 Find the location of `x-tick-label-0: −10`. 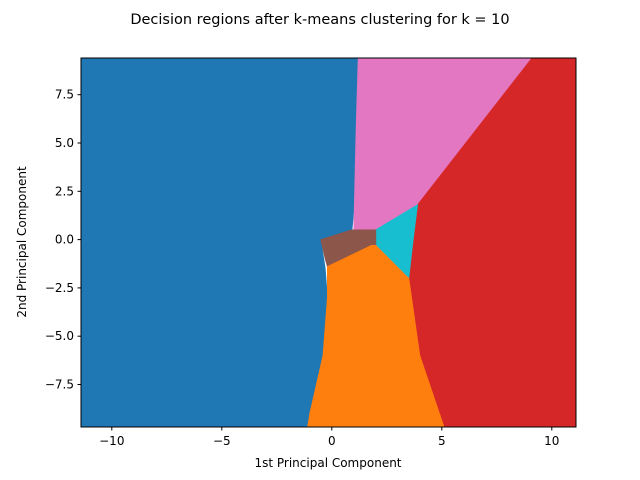

x-tick-label-0: −10 is located at coordinates (111, 441).